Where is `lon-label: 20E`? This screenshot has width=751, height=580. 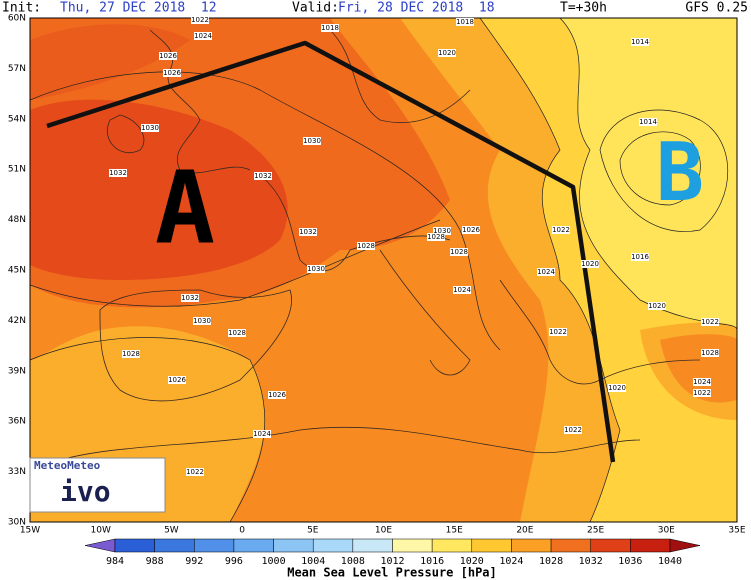 lon-label: 20E is located at coordinates (524, 531).